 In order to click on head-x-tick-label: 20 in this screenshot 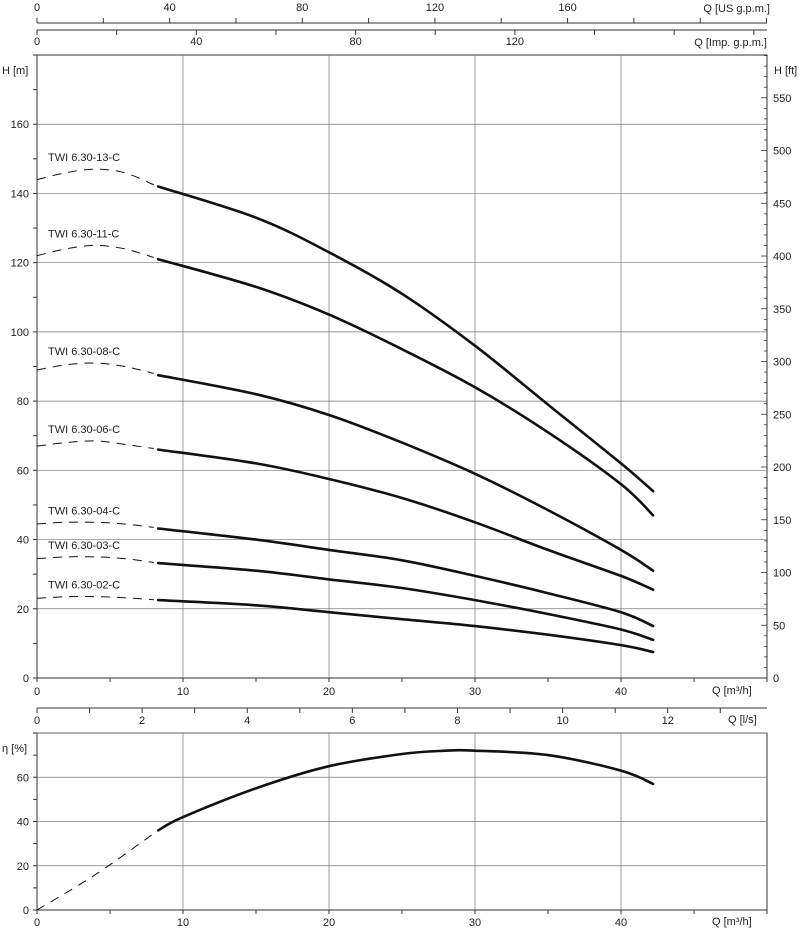, I will do `click(329, 692)`.